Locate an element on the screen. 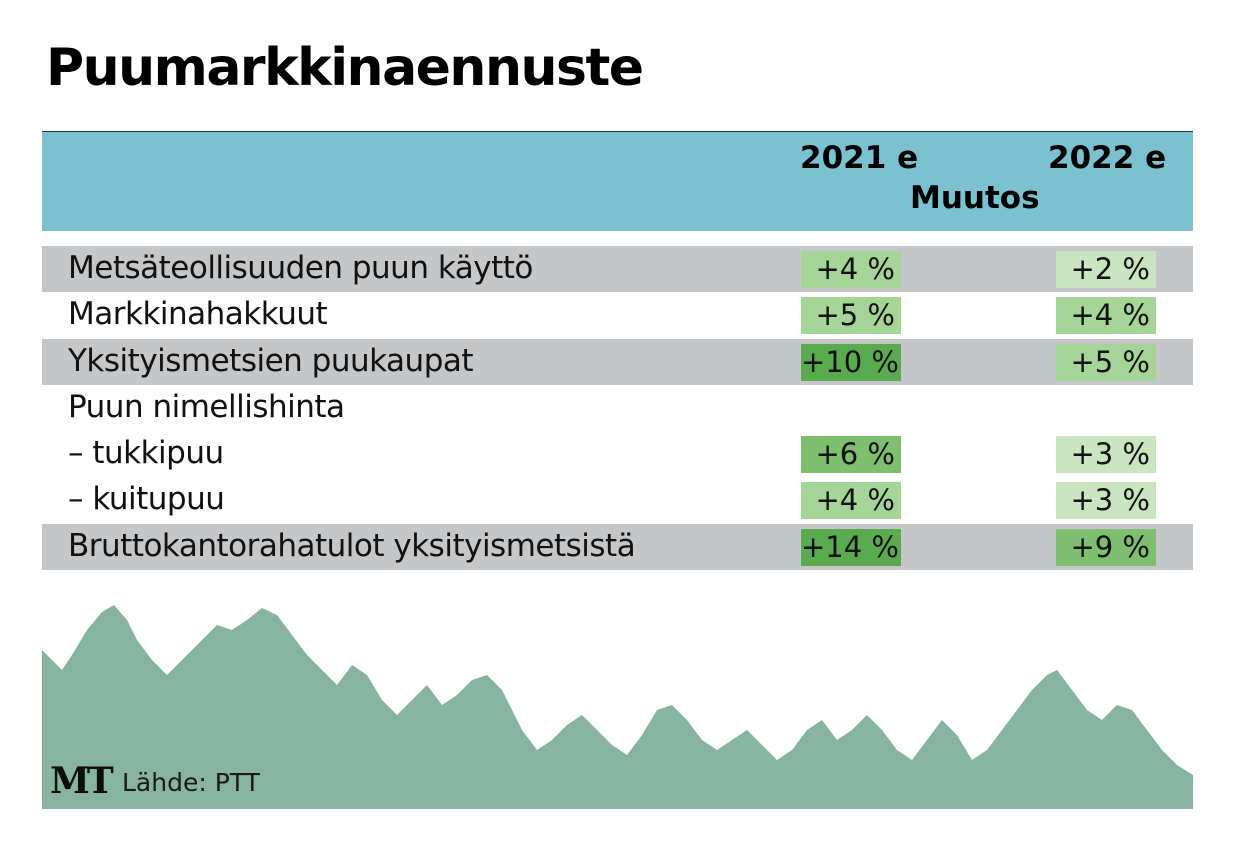 Image resolution: width=1240 pixels, height=854 pixels. row-label: Metsäteollisuuden puun käyttö is located at coordinates (300, 268).